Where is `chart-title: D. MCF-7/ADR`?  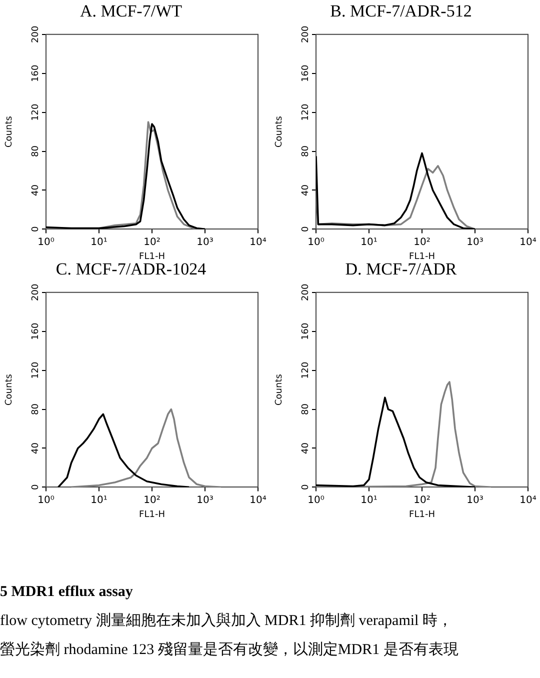
chart-title: D. MCF-7/ADR is located at coordinates (401, 269).